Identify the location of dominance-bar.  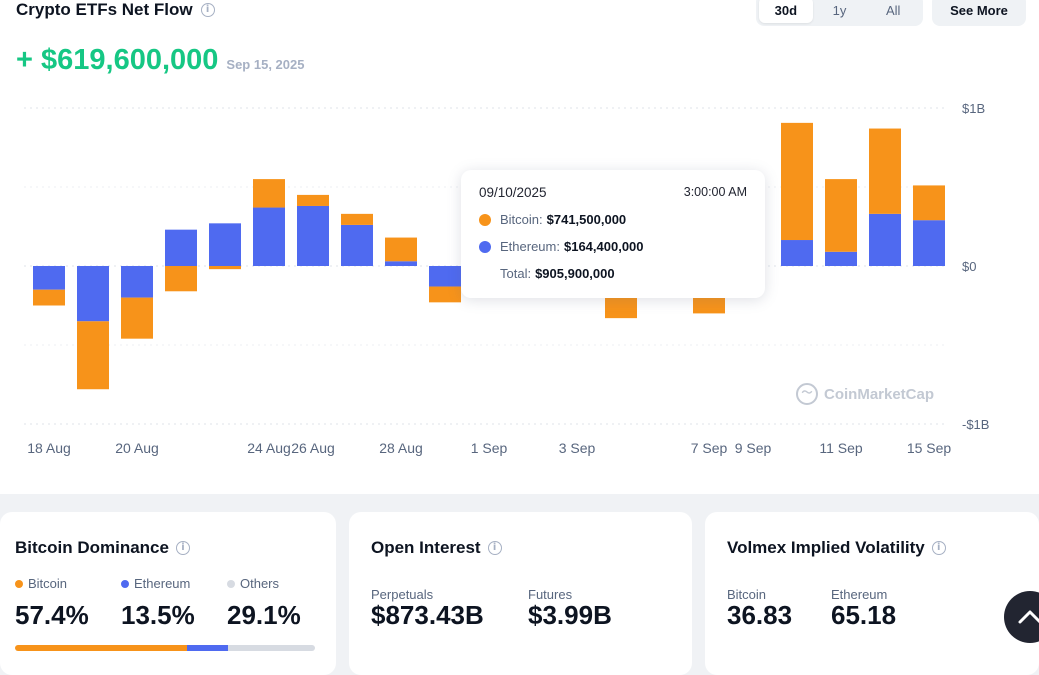
(165, 648).